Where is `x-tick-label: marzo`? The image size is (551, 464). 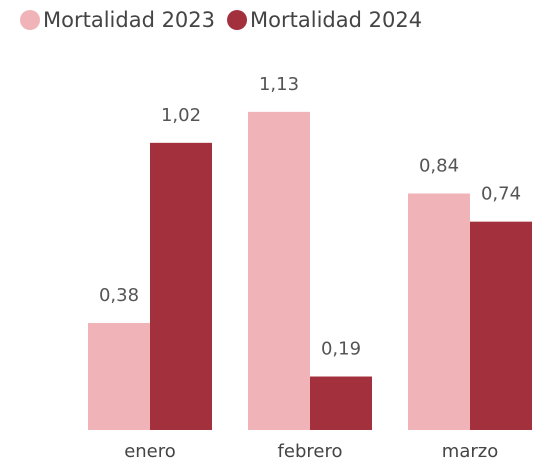
x-tick-label: marzo is located at coordinates (470, 451).